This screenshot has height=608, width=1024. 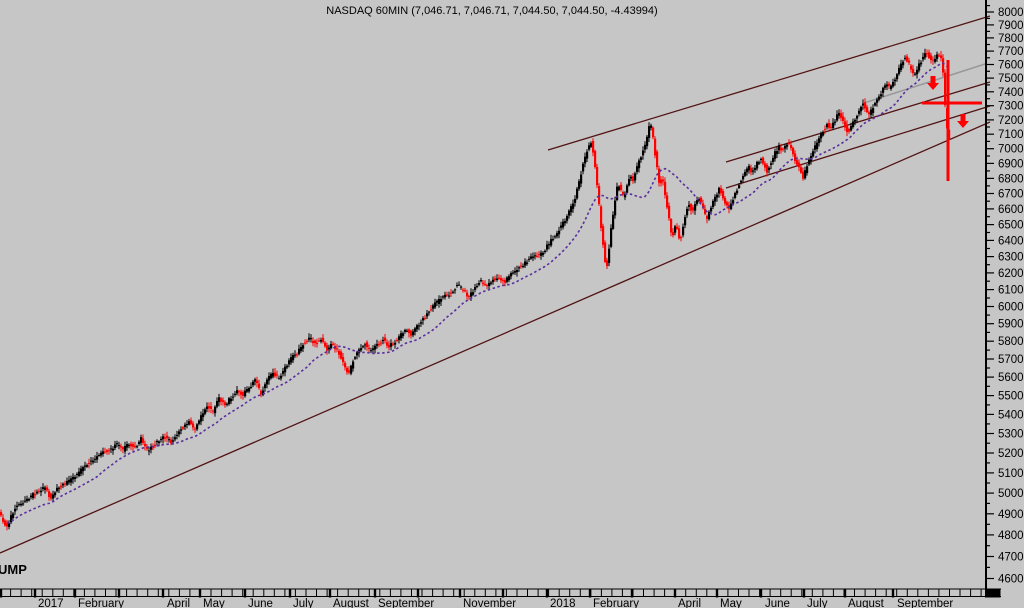 I want to click on y-axis-label: 7500, so click(x=1011, y=79).